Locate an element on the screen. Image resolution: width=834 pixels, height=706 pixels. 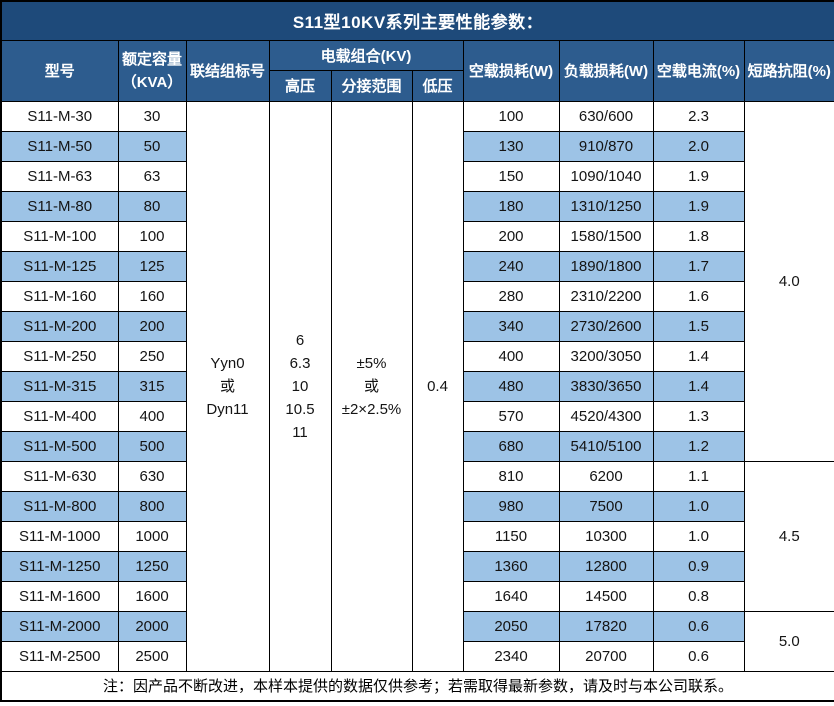
model-cell: S11-M-50 is located at coordinates (59, 146).